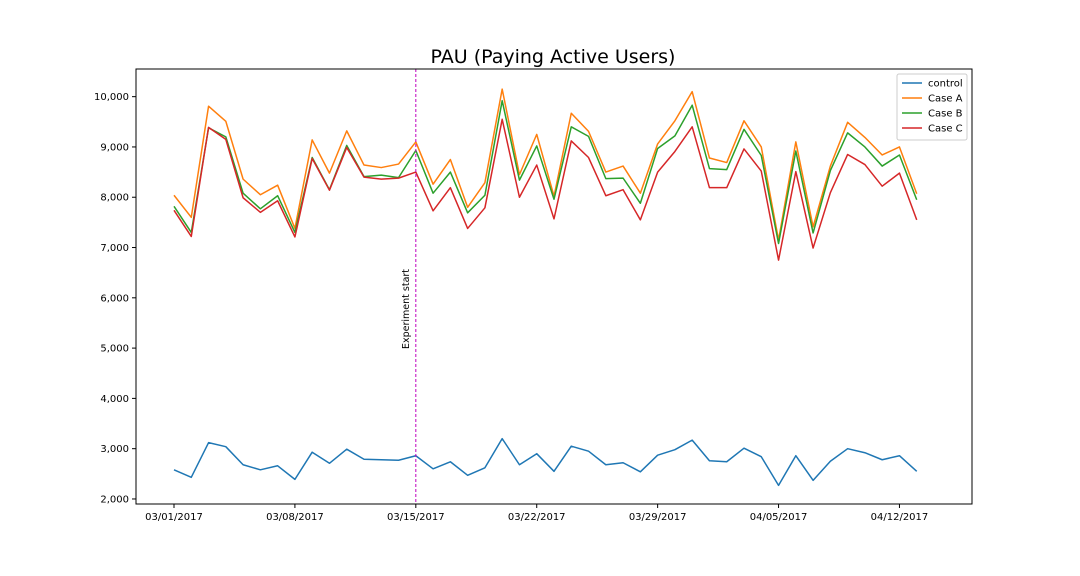 The height and width of the screenshot is (576, 1080). Describe the element at coordinates (945, 114) in the screenshot. I see `legend-entry: Case B` at that location.